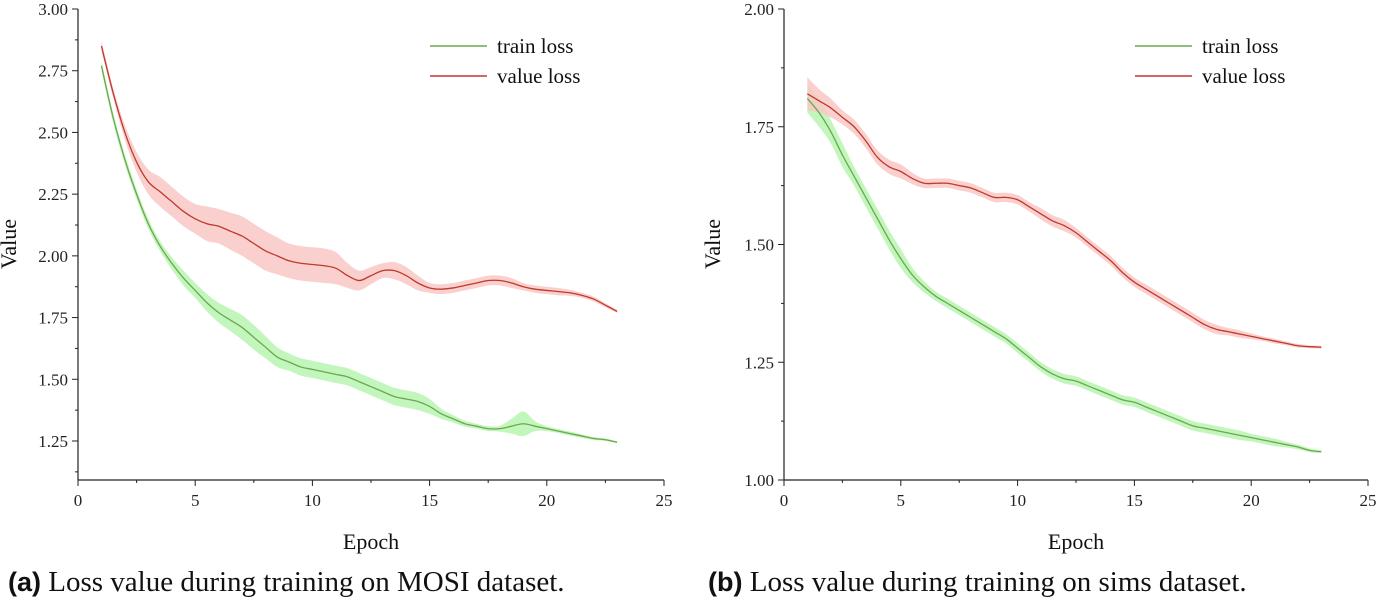 The width and height of the screenshot is (1378, 608). I want to click on y-tick-label-a-7: 3.00, so click(53, 9).